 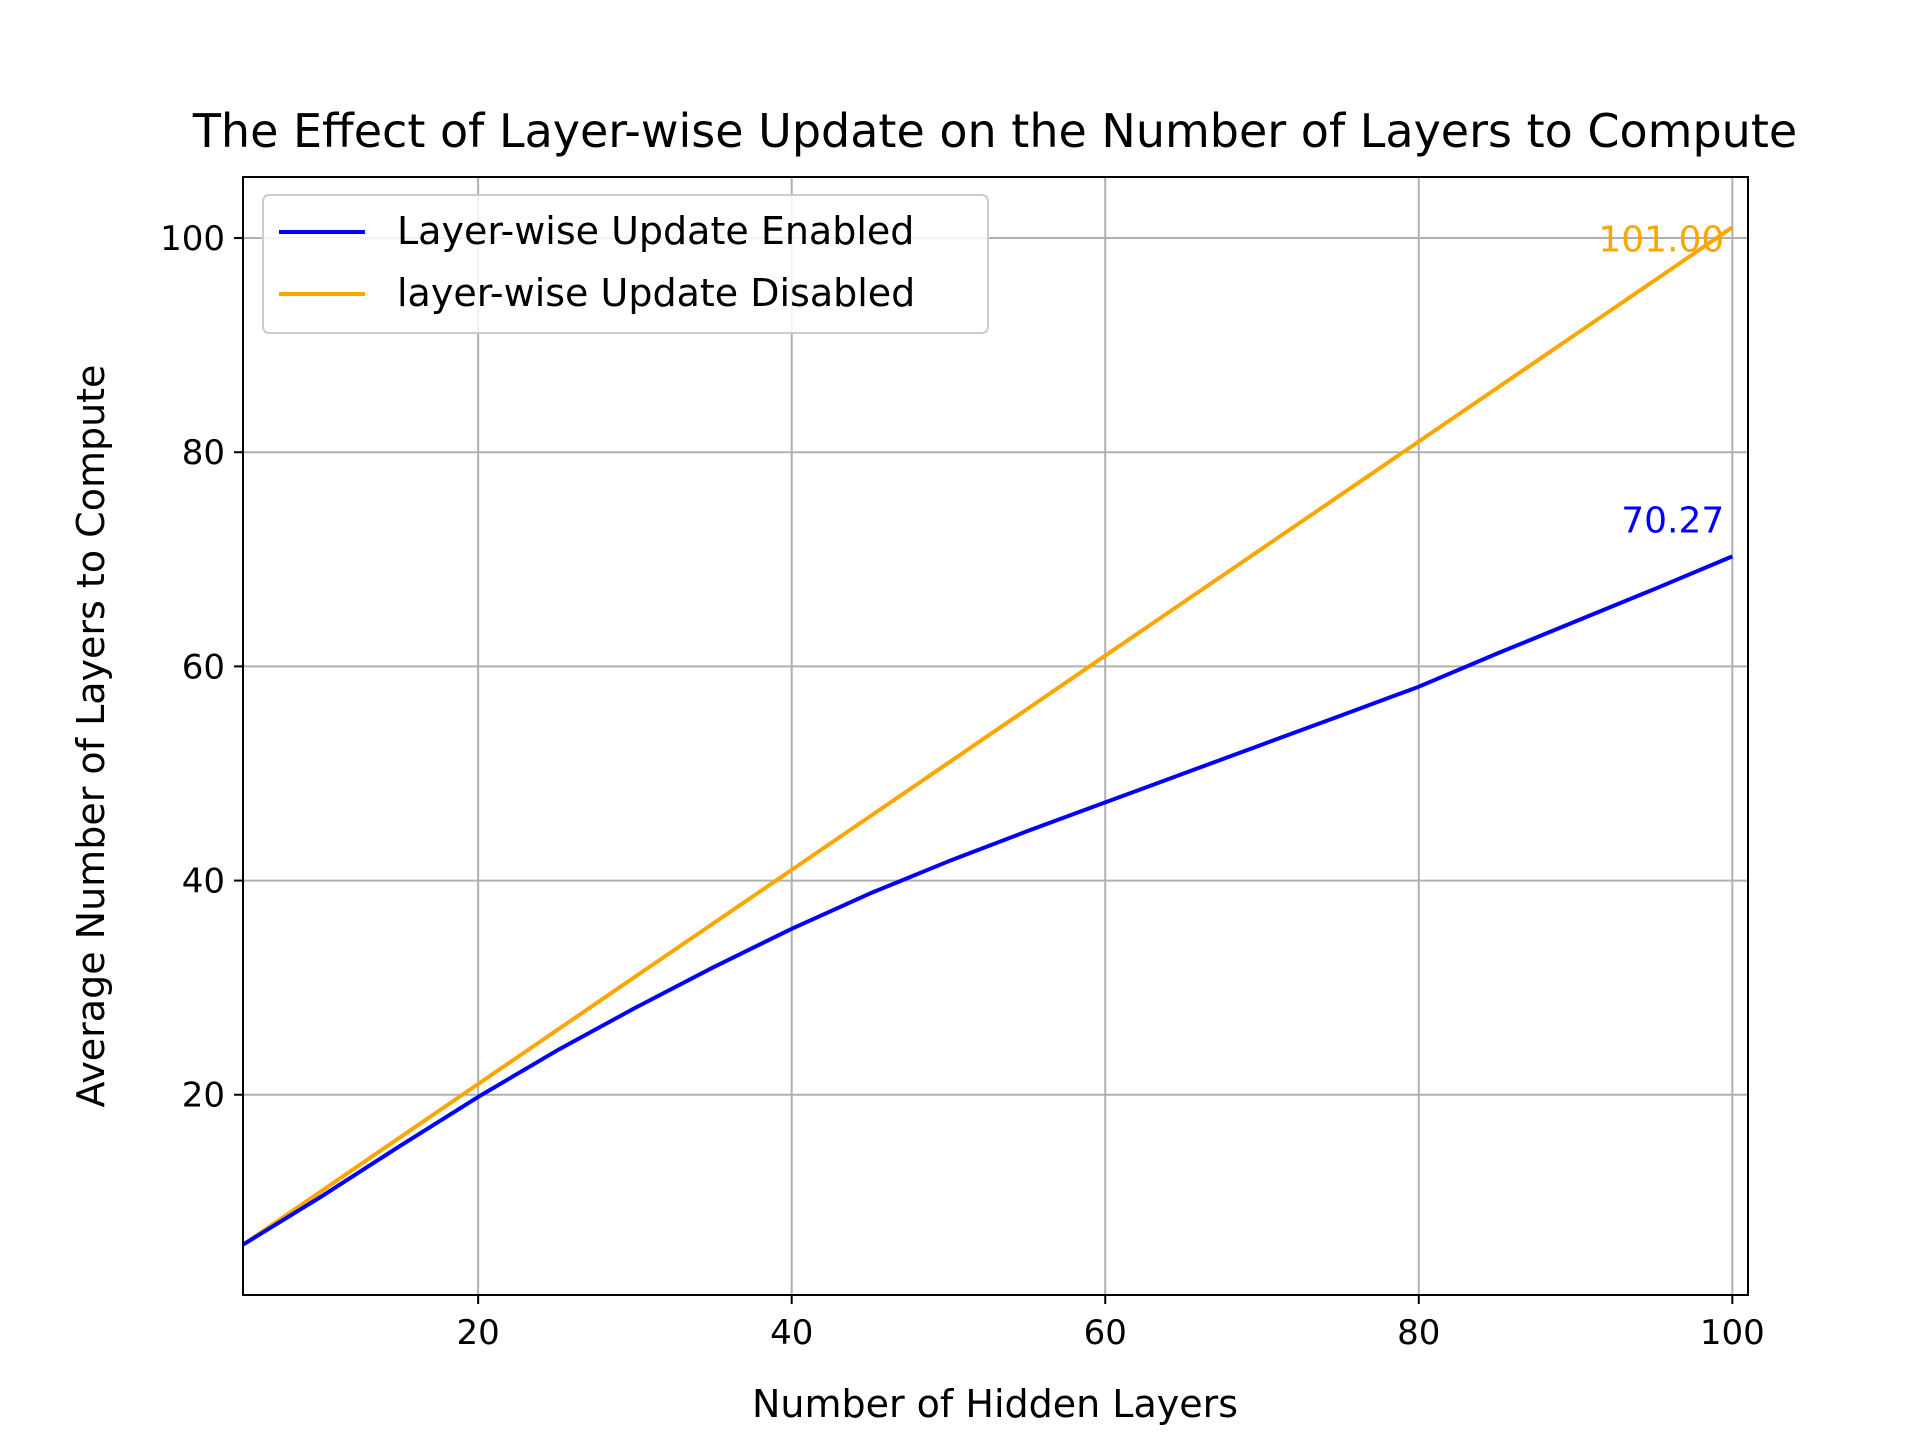 What do you see at coordinates (1105, 1333) in the screenshot?
I see `x-tick-label: 60` at bounding box center [1105, 1333].